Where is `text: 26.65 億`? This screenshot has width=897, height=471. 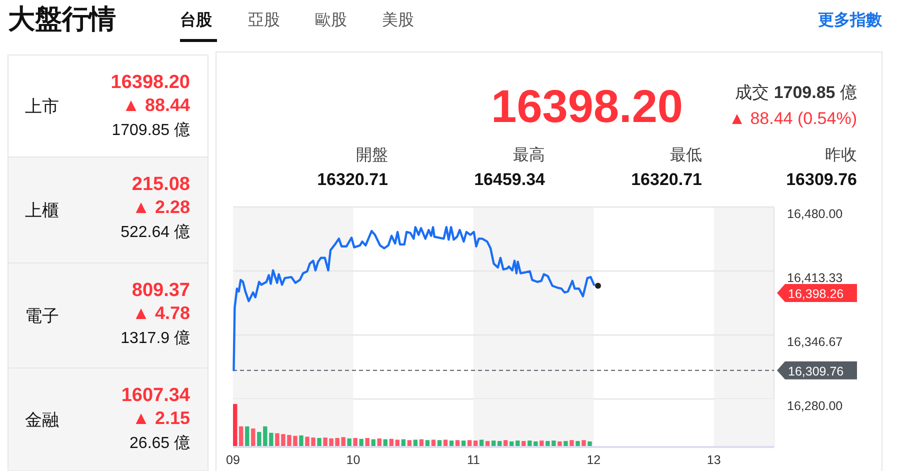
text: 26.65 億 is located at coordinates (160, 443).